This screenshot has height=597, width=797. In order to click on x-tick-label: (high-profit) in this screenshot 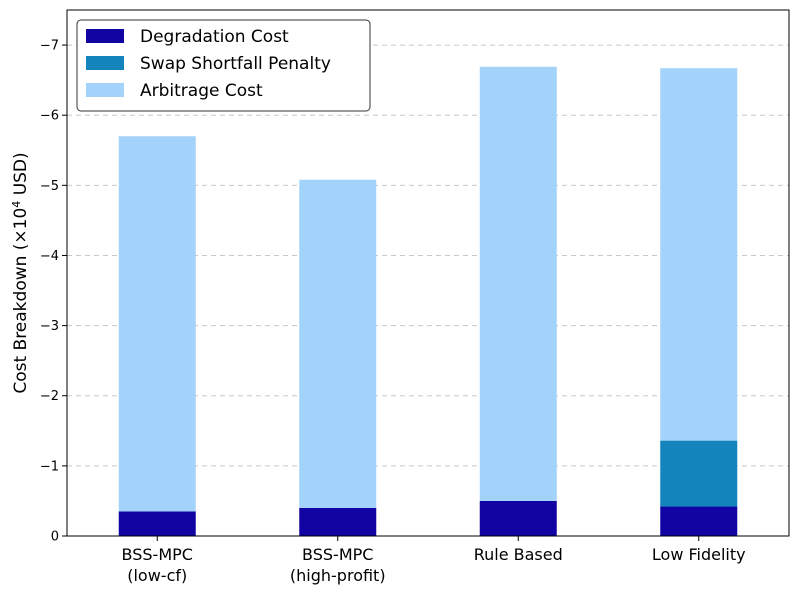, I will do `click(338, 575)`.